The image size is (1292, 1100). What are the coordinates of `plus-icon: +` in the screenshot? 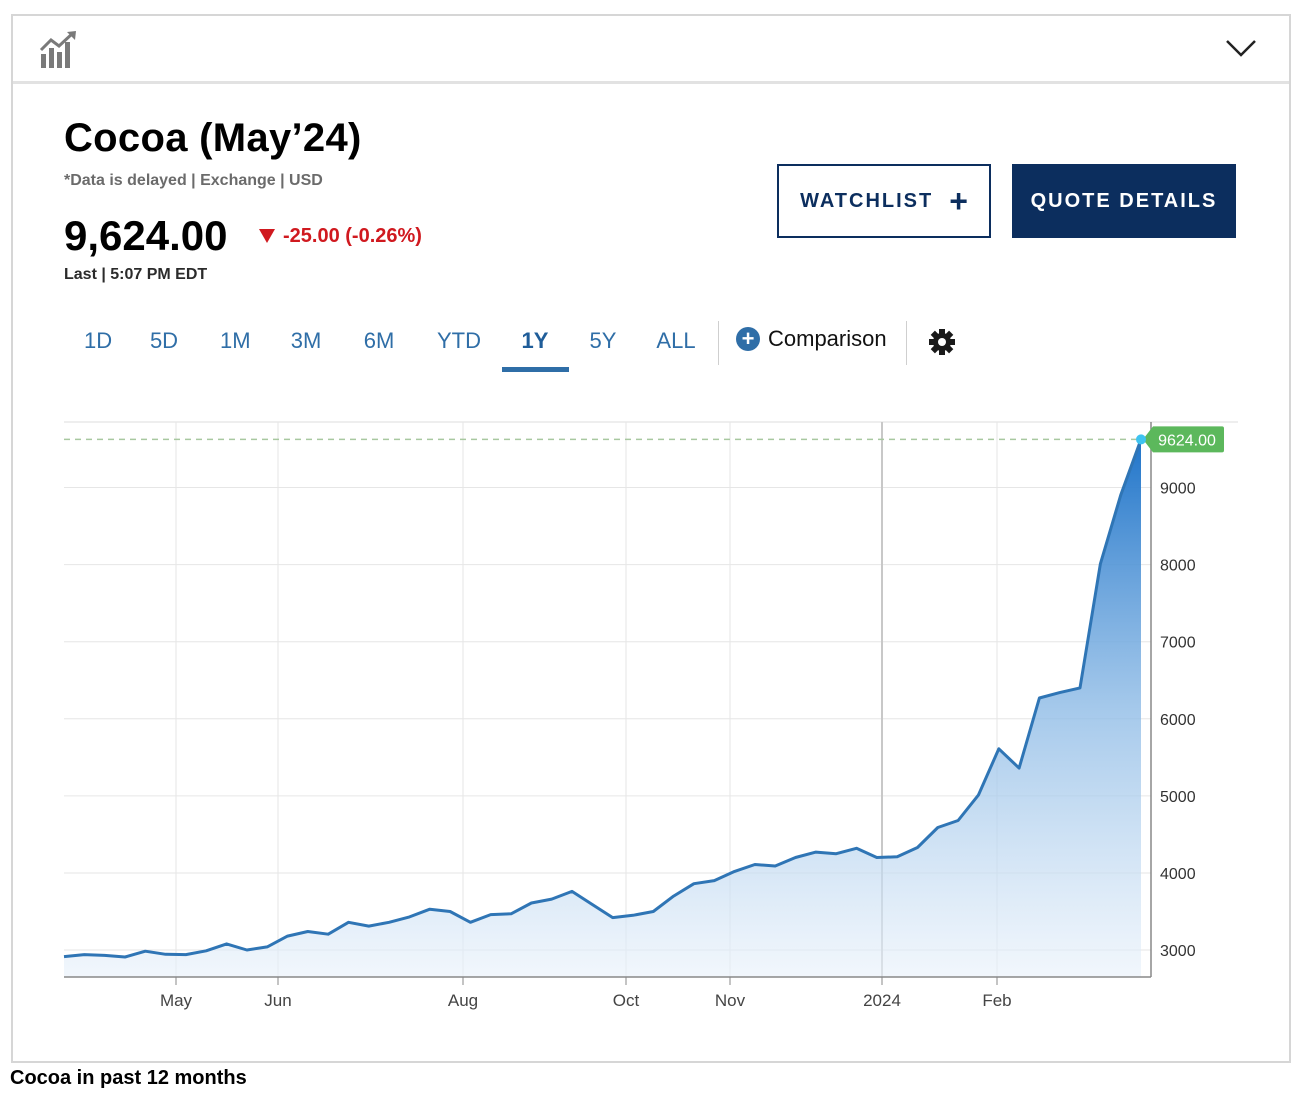 It's located at (958, 201).